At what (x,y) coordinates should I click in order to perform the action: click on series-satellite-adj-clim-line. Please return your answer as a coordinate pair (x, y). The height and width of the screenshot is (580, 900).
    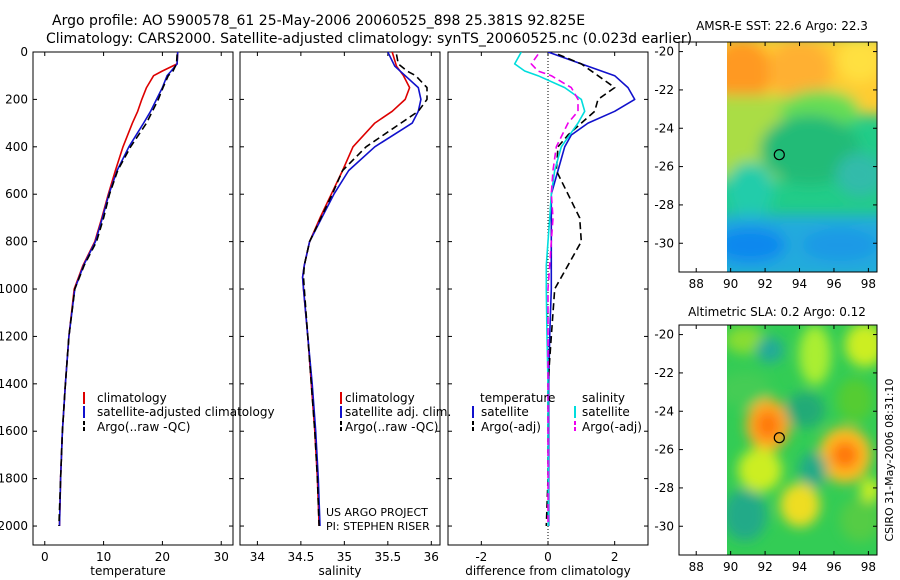
    Looking at the image, I should click on (361, 289).